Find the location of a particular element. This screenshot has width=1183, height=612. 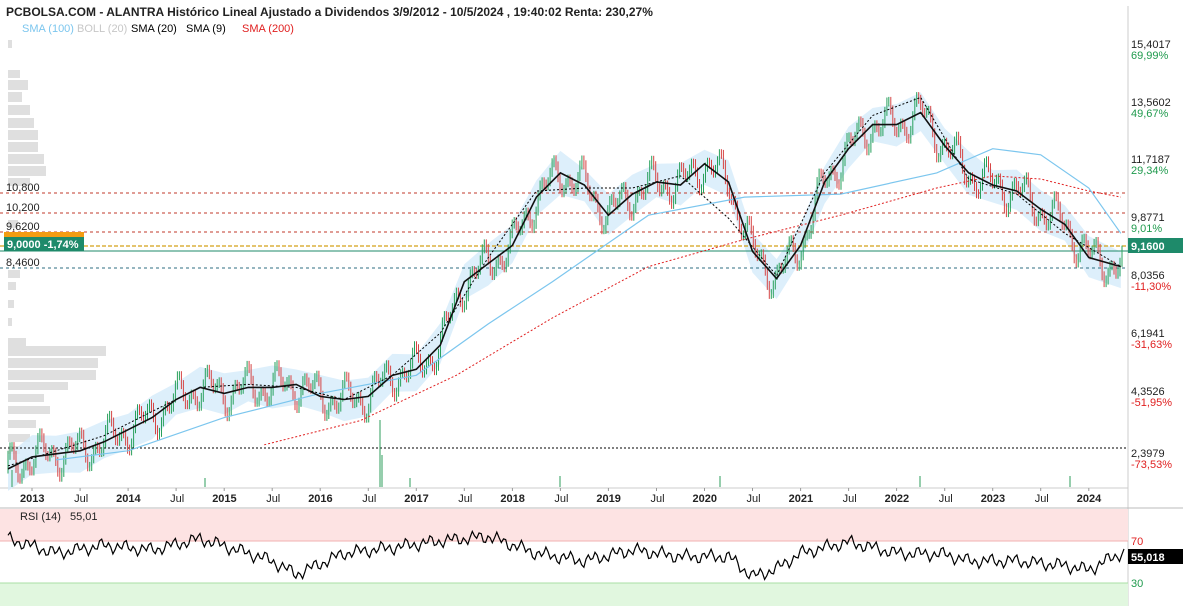

svg-text: 15,4017 is located at coordinates (1151, 45).